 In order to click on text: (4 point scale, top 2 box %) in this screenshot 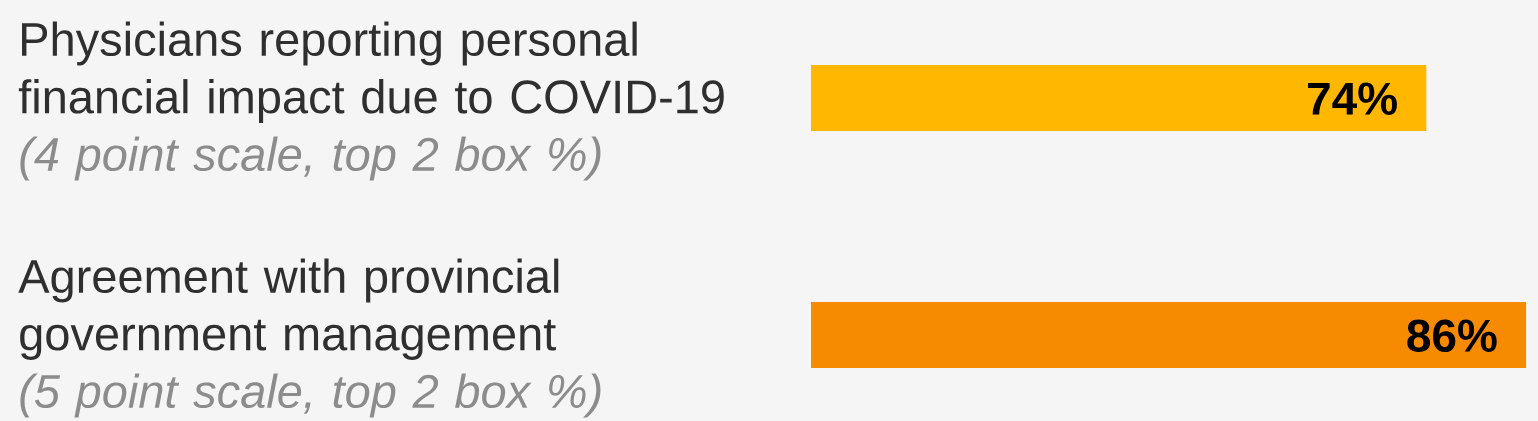, I will do `click(310, 158)`.